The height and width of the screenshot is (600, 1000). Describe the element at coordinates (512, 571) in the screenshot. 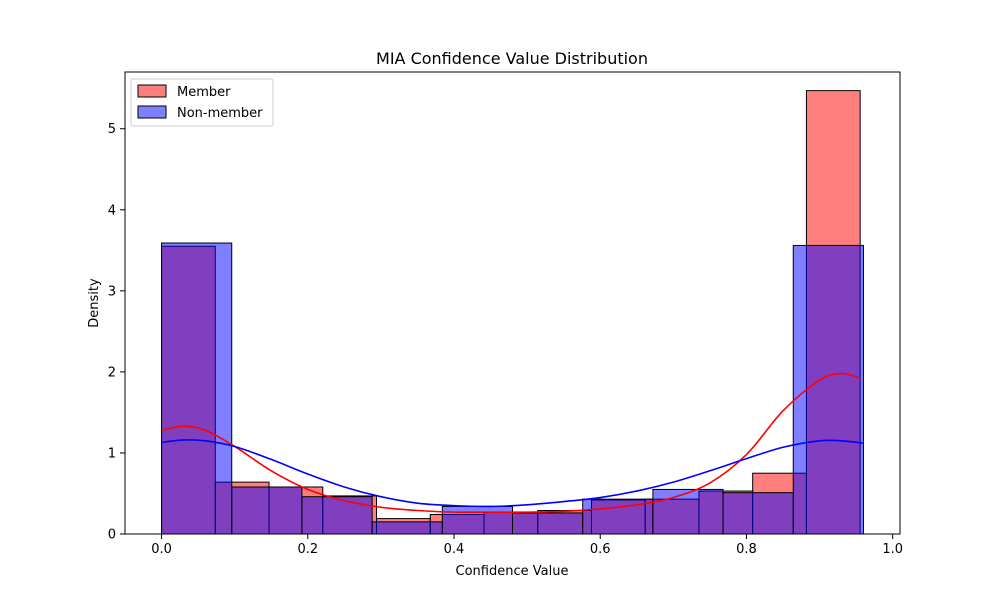

I see `x-axis-label: Confidence Value` at that location.